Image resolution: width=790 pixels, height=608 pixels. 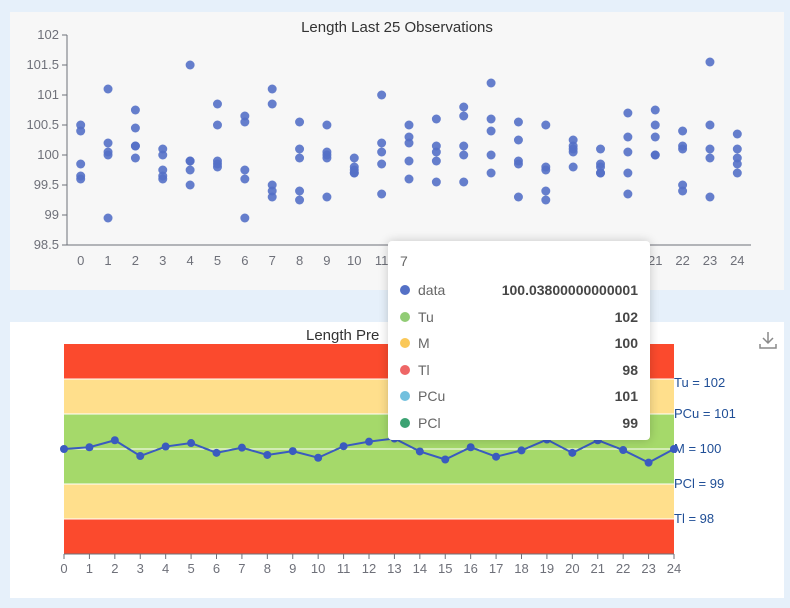 What do you see at coordinates (547, 568) in the screenshot?
I see `x-tick-label: 19` at bounding box center [547, 568].